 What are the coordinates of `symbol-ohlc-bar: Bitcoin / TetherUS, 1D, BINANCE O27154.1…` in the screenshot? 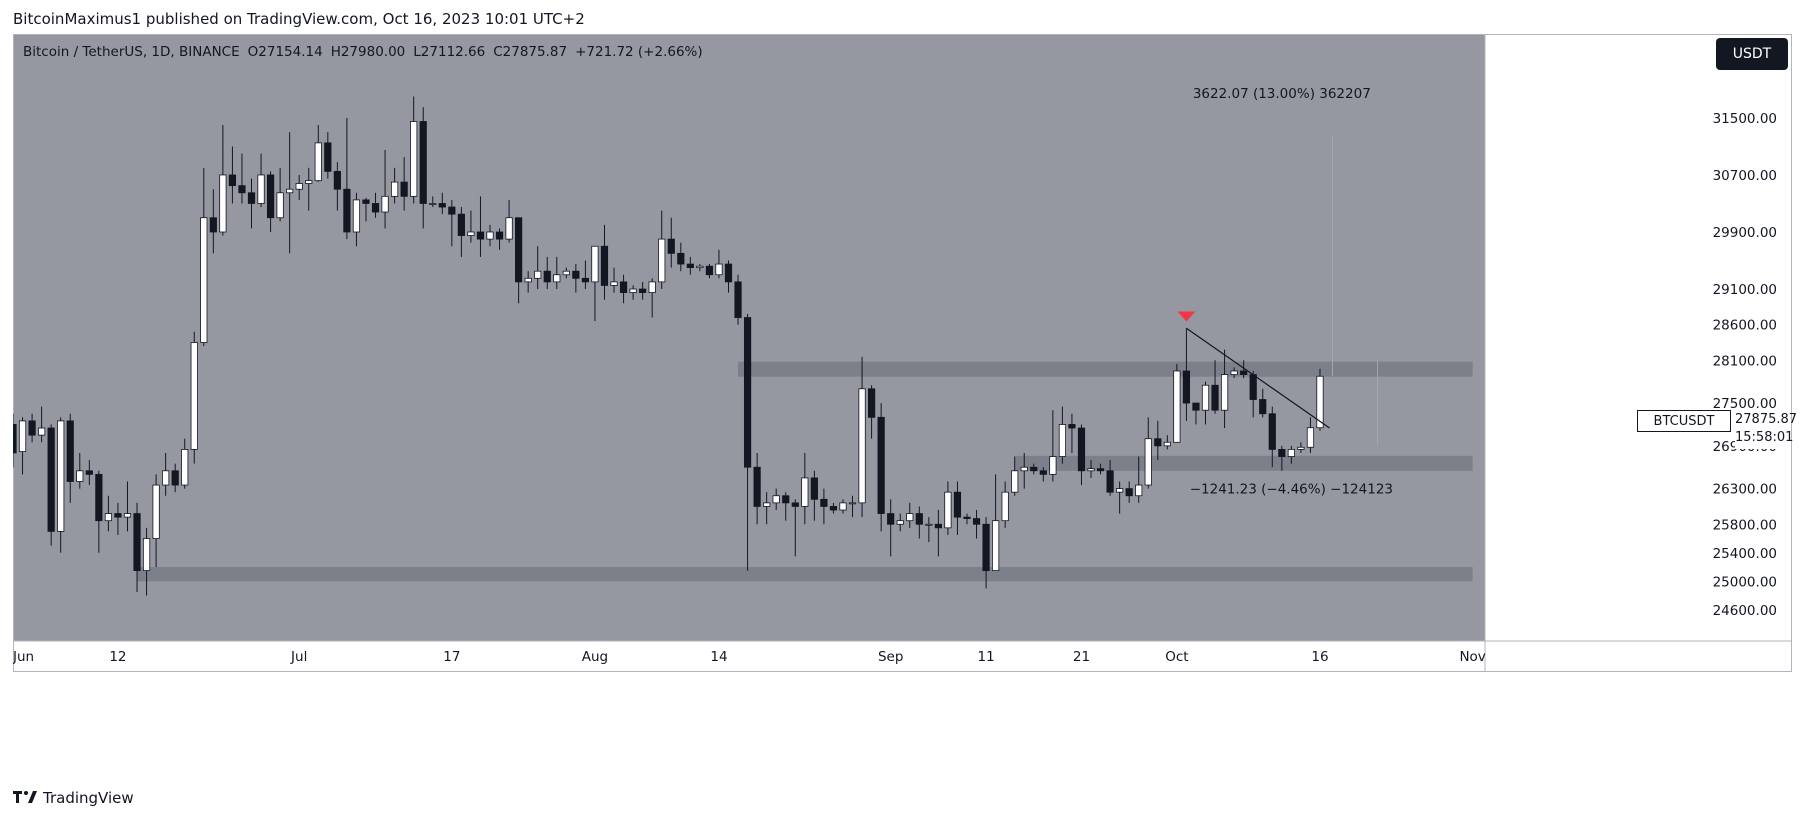 It's located at (363, 52).